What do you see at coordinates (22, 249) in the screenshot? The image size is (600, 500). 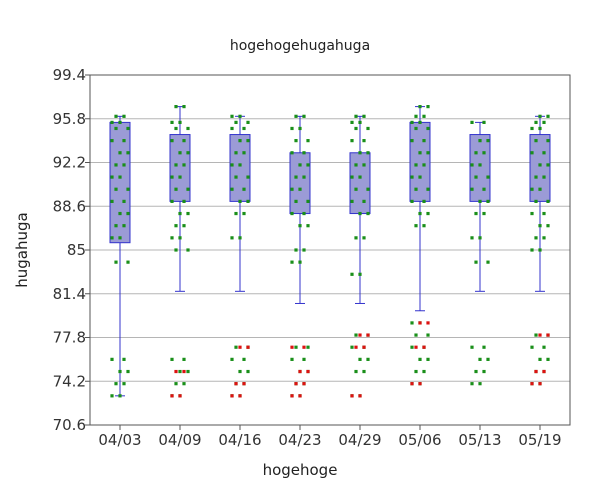 I see `y-axis-label: hugahuga` at bounding box center [22, 249].